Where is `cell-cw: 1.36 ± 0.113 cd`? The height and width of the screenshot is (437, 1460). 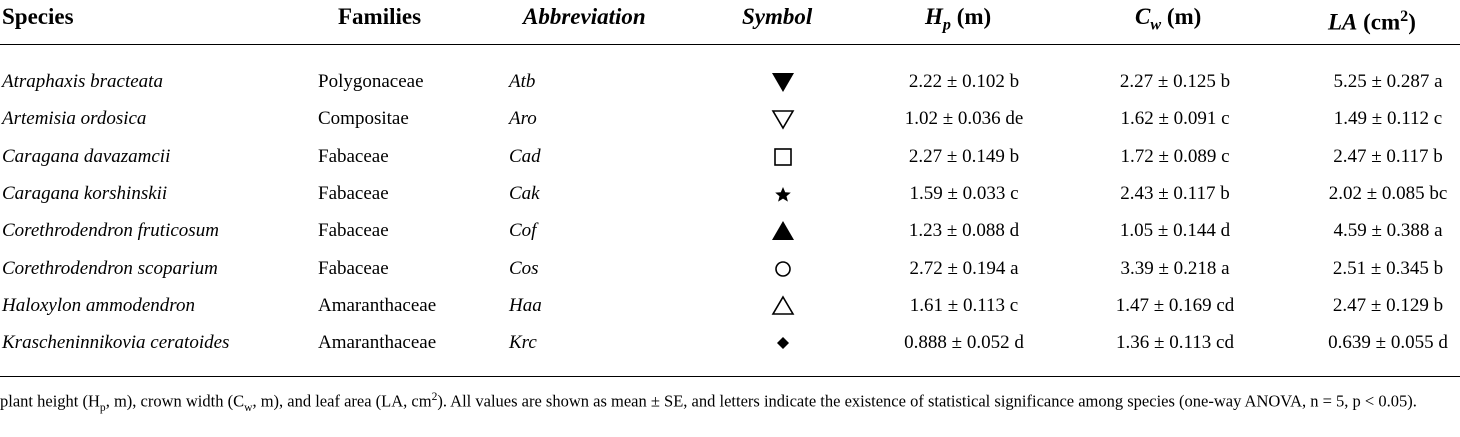
cell-cw: 1.36 ± 0.113 cd is located at coordinates (1175, 343).